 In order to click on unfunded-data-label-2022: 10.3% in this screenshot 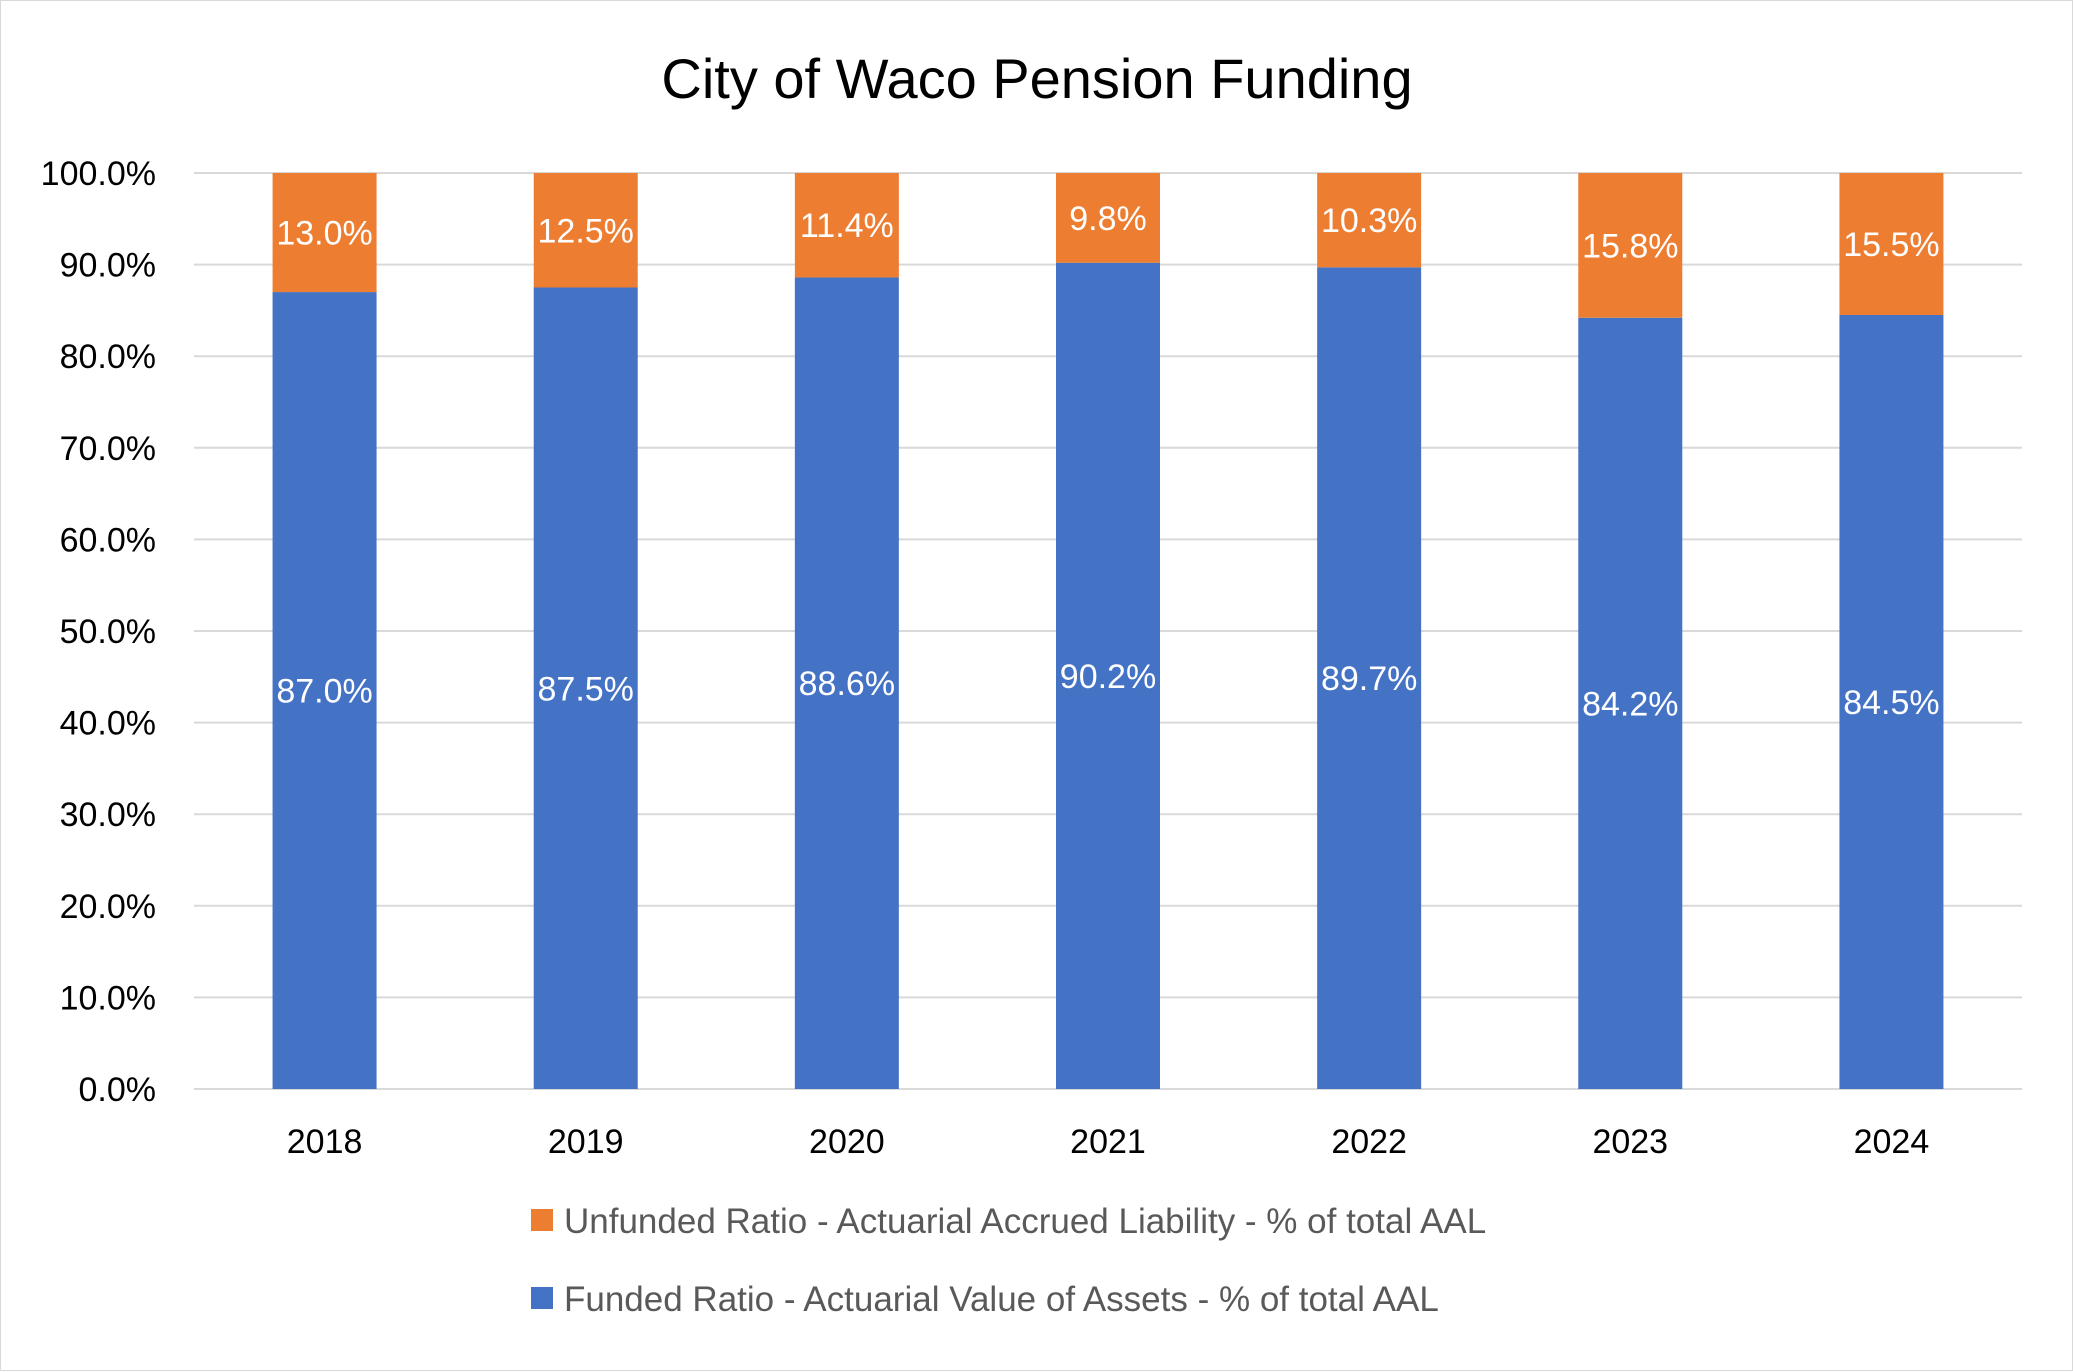, I will do `click(1369, 221)`.